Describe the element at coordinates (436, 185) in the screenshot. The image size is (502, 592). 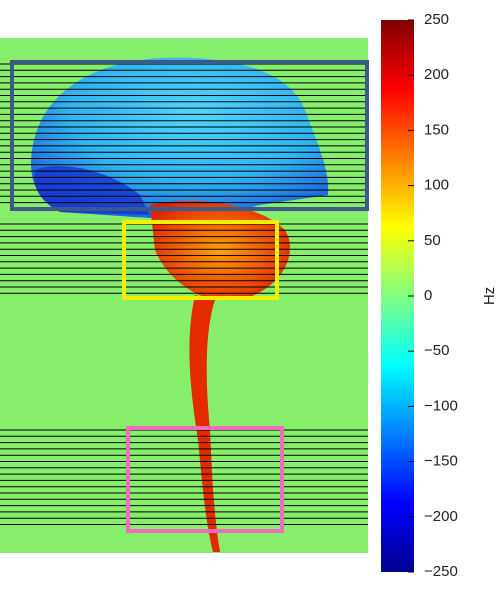
I see `tick-label: 100` at that location.